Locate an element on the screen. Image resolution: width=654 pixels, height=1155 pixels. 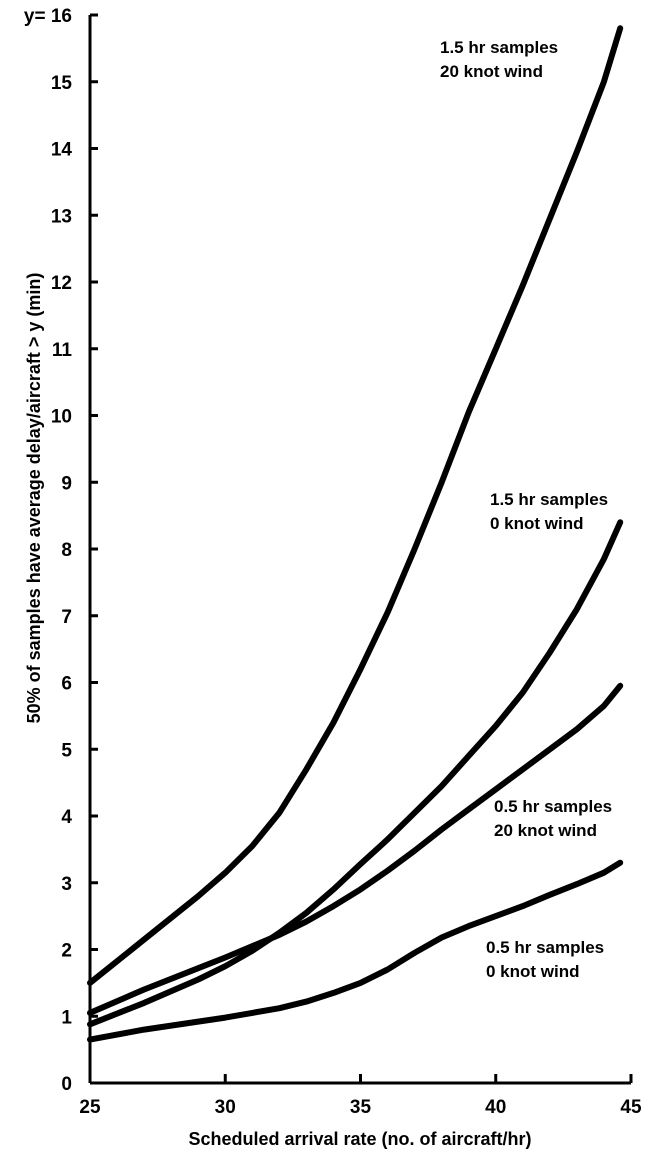
y-tick-label: 11 is located at coordinates (62, 350).